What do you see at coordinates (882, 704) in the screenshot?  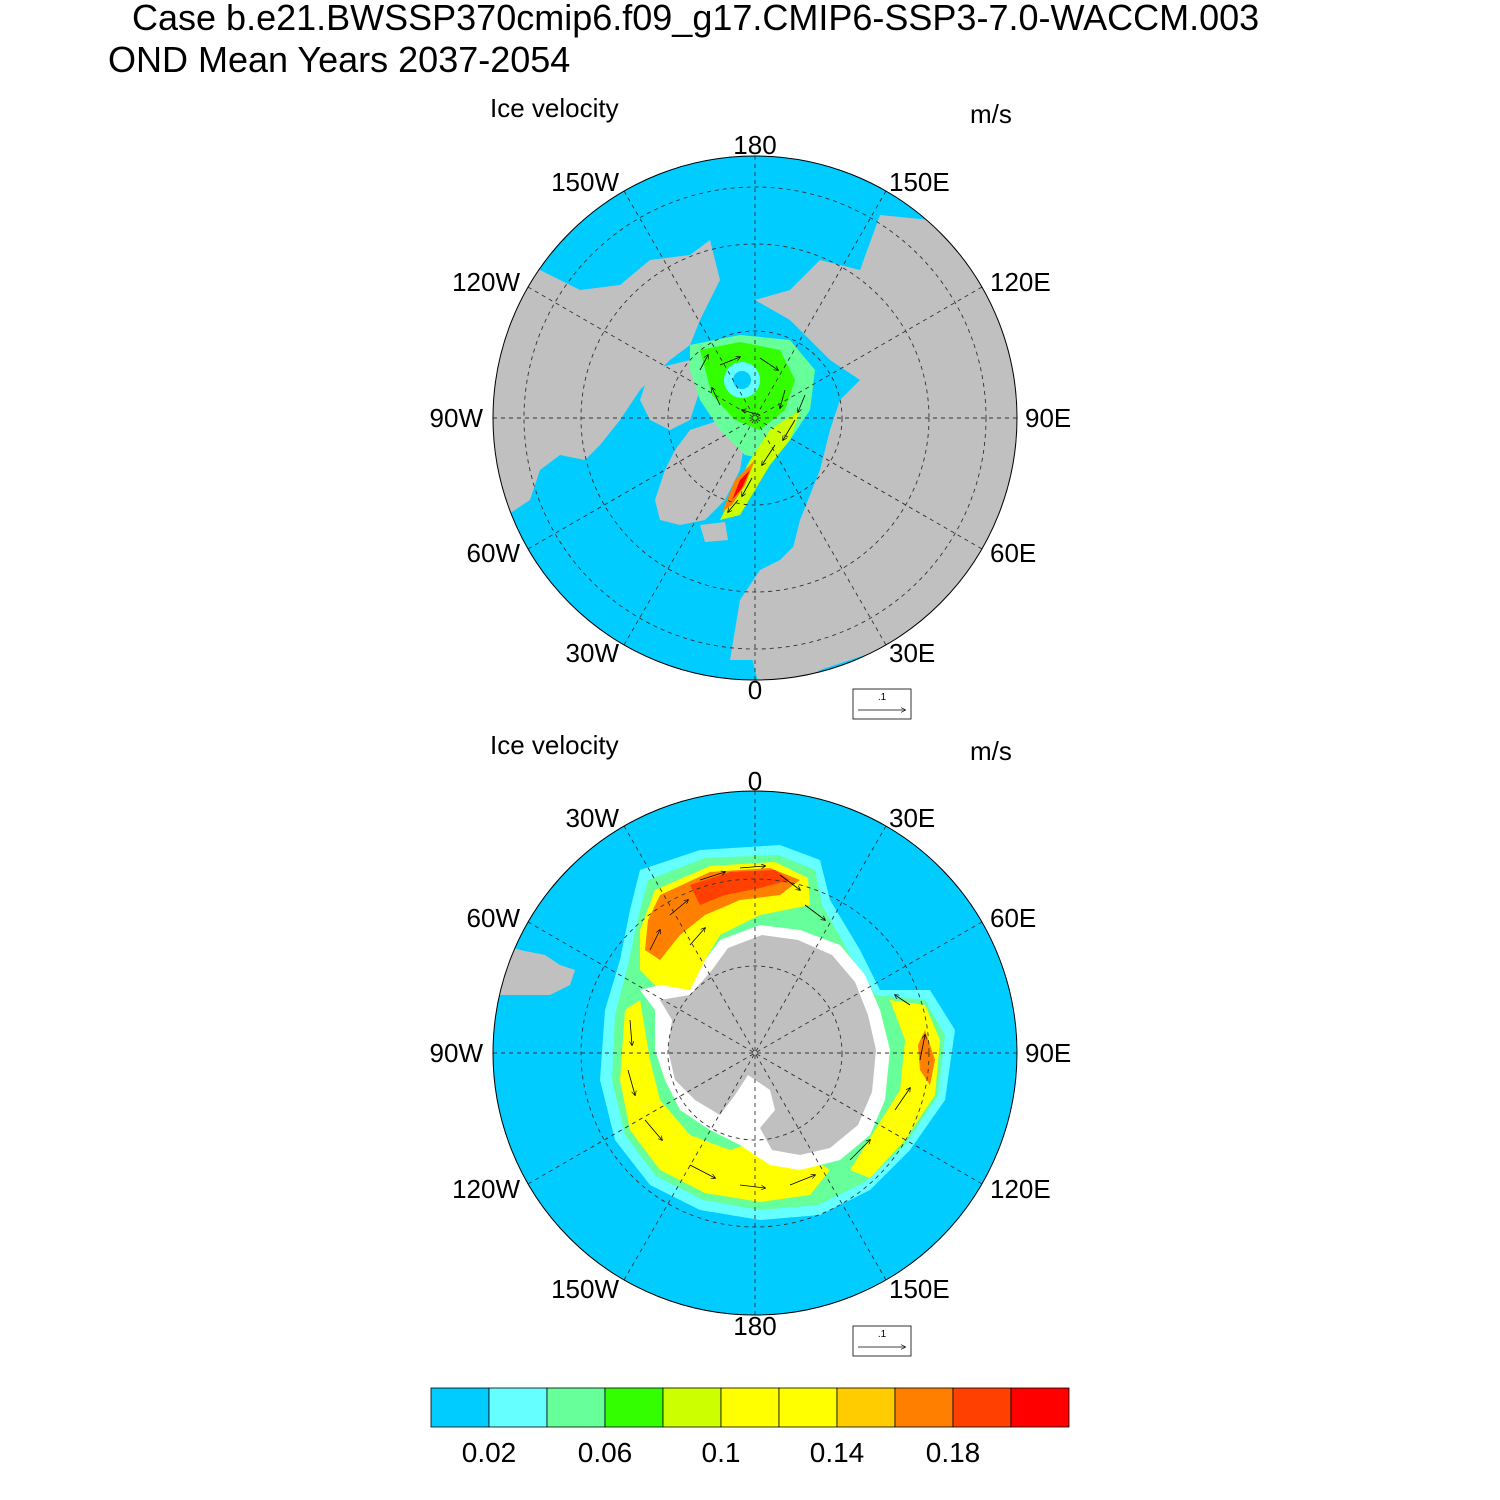 I see `north-reference-vector: .1` at bounding box center [882, 704].